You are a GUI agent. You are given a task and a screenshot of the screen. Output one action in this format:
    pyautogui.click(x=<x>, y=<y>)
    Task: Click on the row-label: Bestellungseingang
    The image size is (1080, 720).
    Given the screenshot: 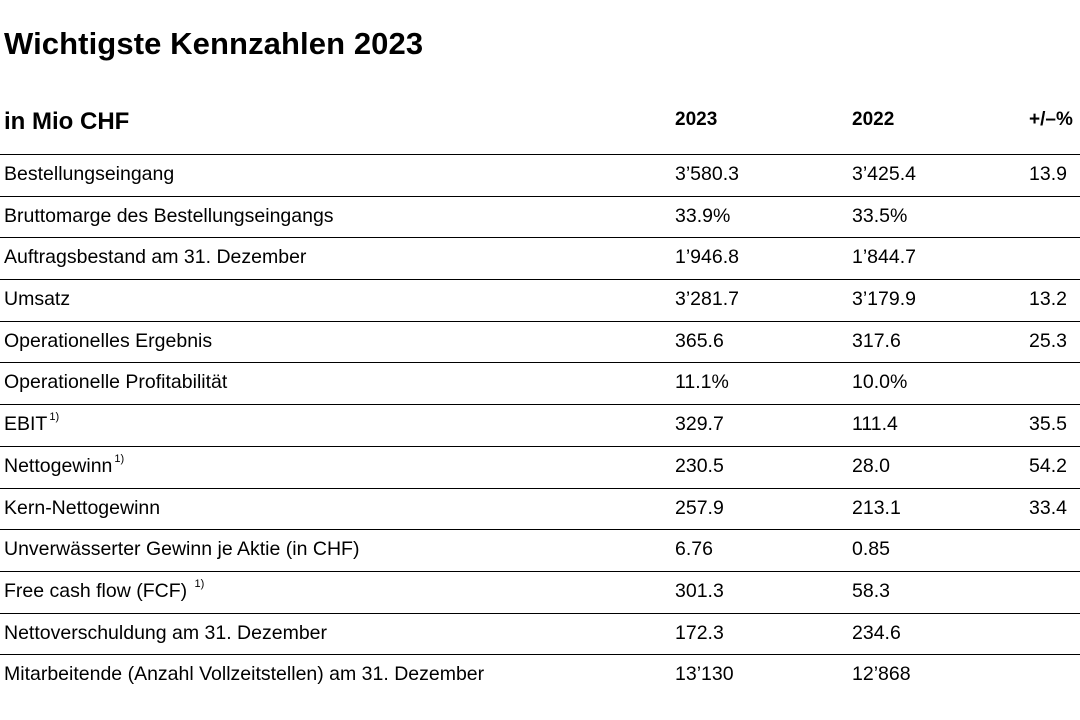 What is the action you would take?
    pyautogui.click(x=89, y=174)
    